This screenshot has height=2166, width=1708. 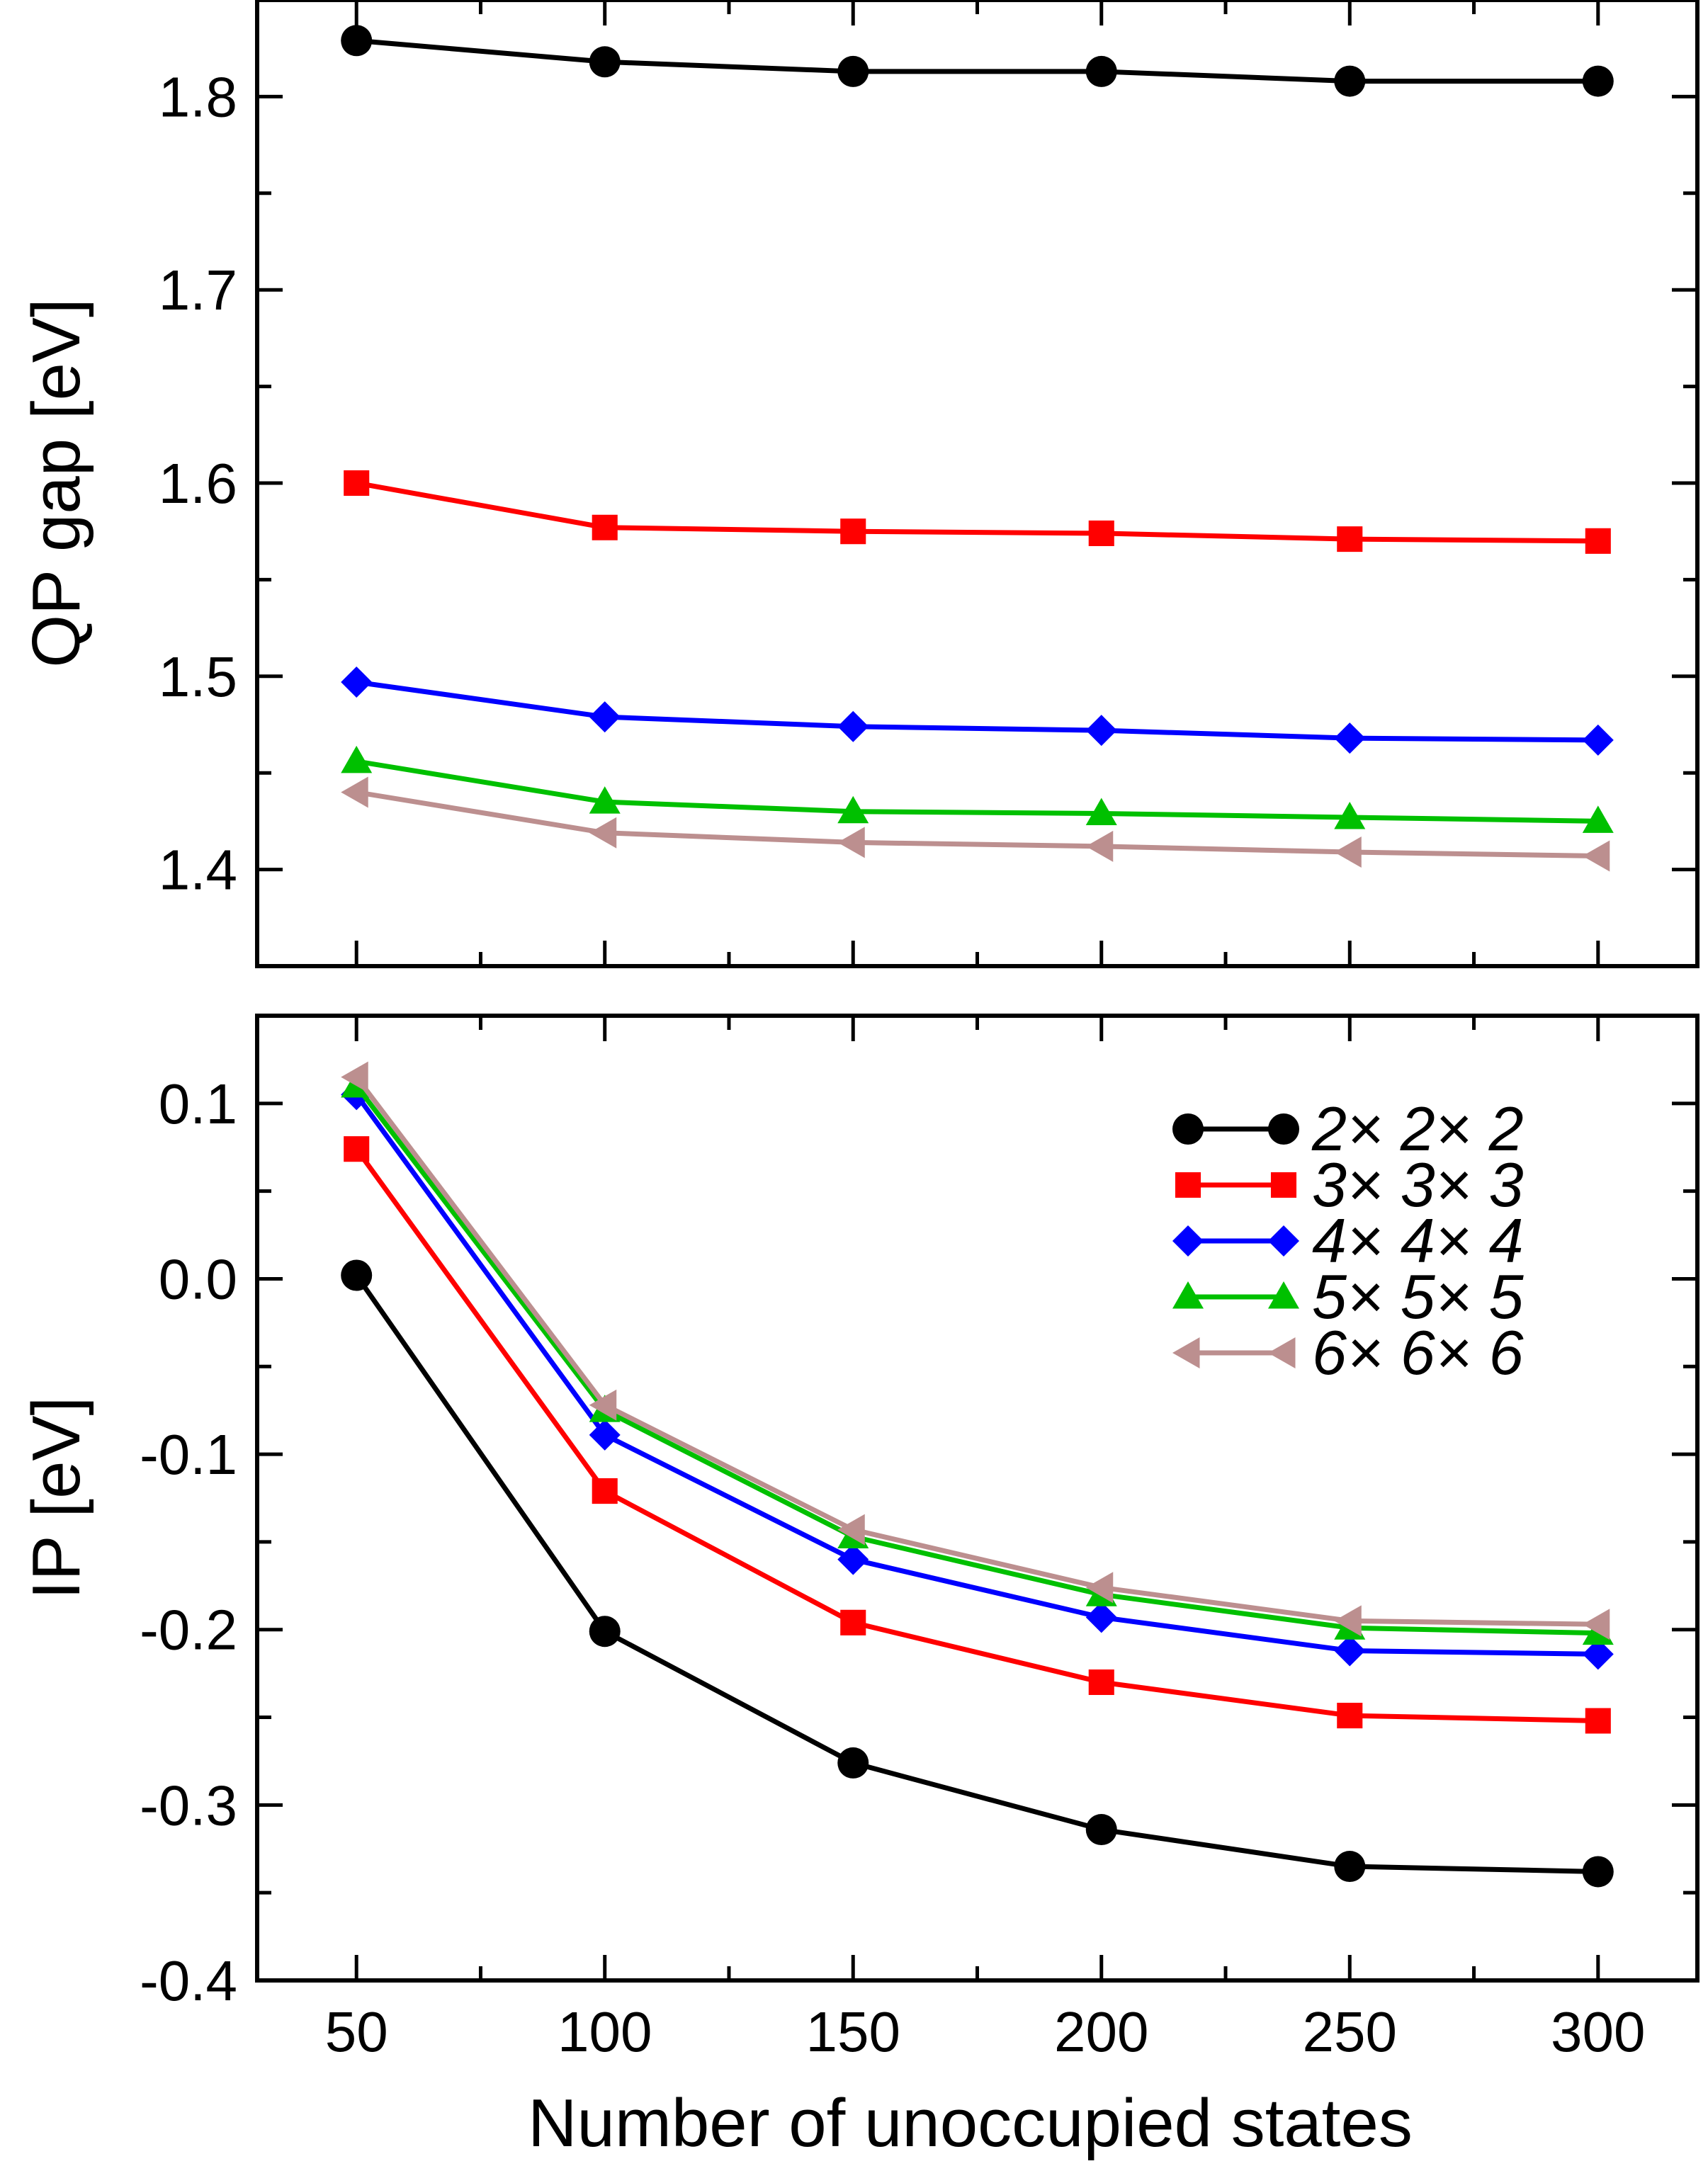 I want to click on bottom-x-tick-label: 100, so click(x=605, y=2031).